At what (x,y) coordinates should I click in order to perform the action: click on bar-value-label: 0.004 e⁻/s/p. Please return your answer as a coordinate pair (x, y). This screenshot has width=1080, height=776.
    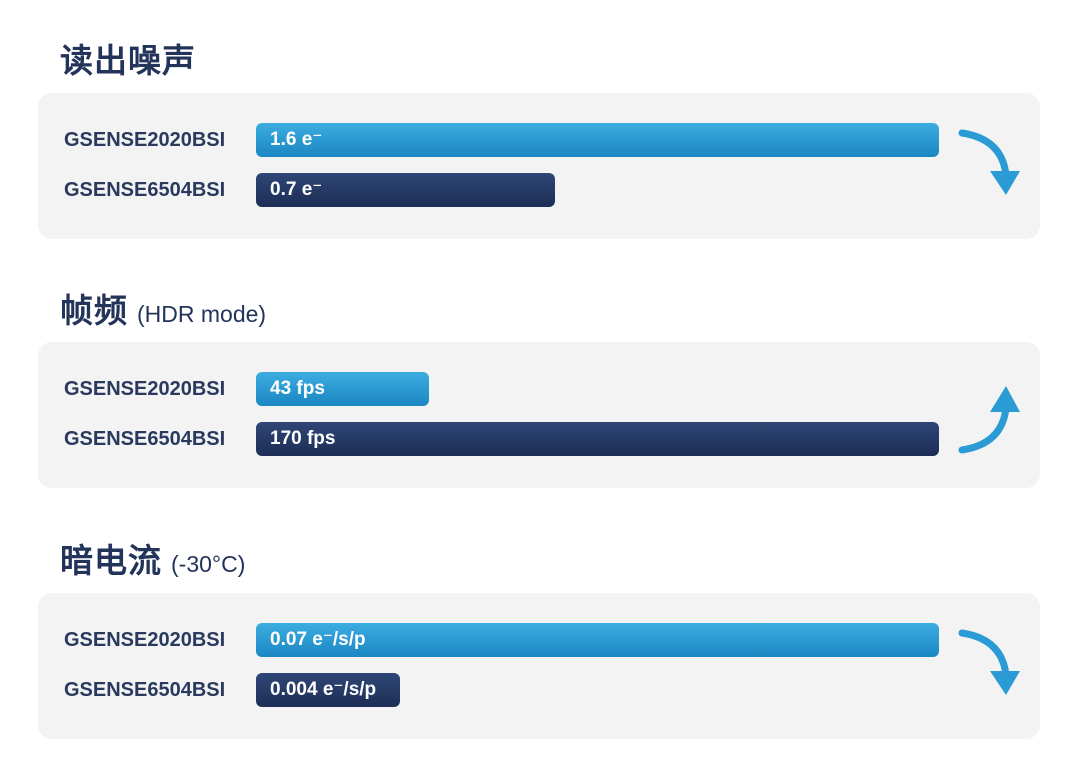
    Looking at the image, I should click on (323, 689).